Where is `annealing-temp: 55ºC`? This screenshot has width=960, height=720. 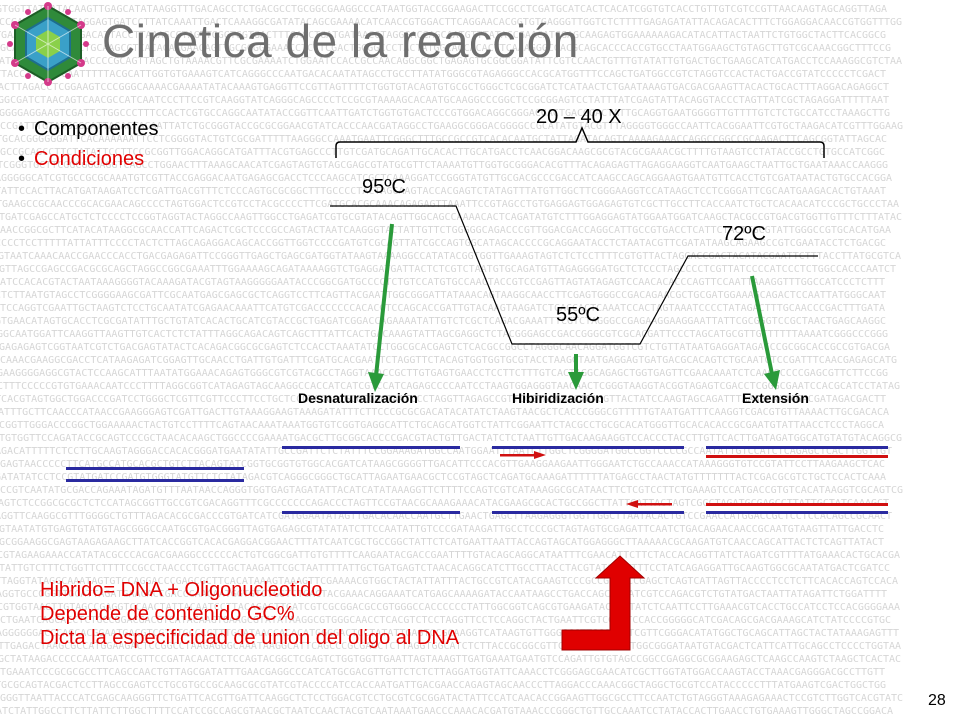
annealing-temp: 55ºC is located at coordinates (578, 315).